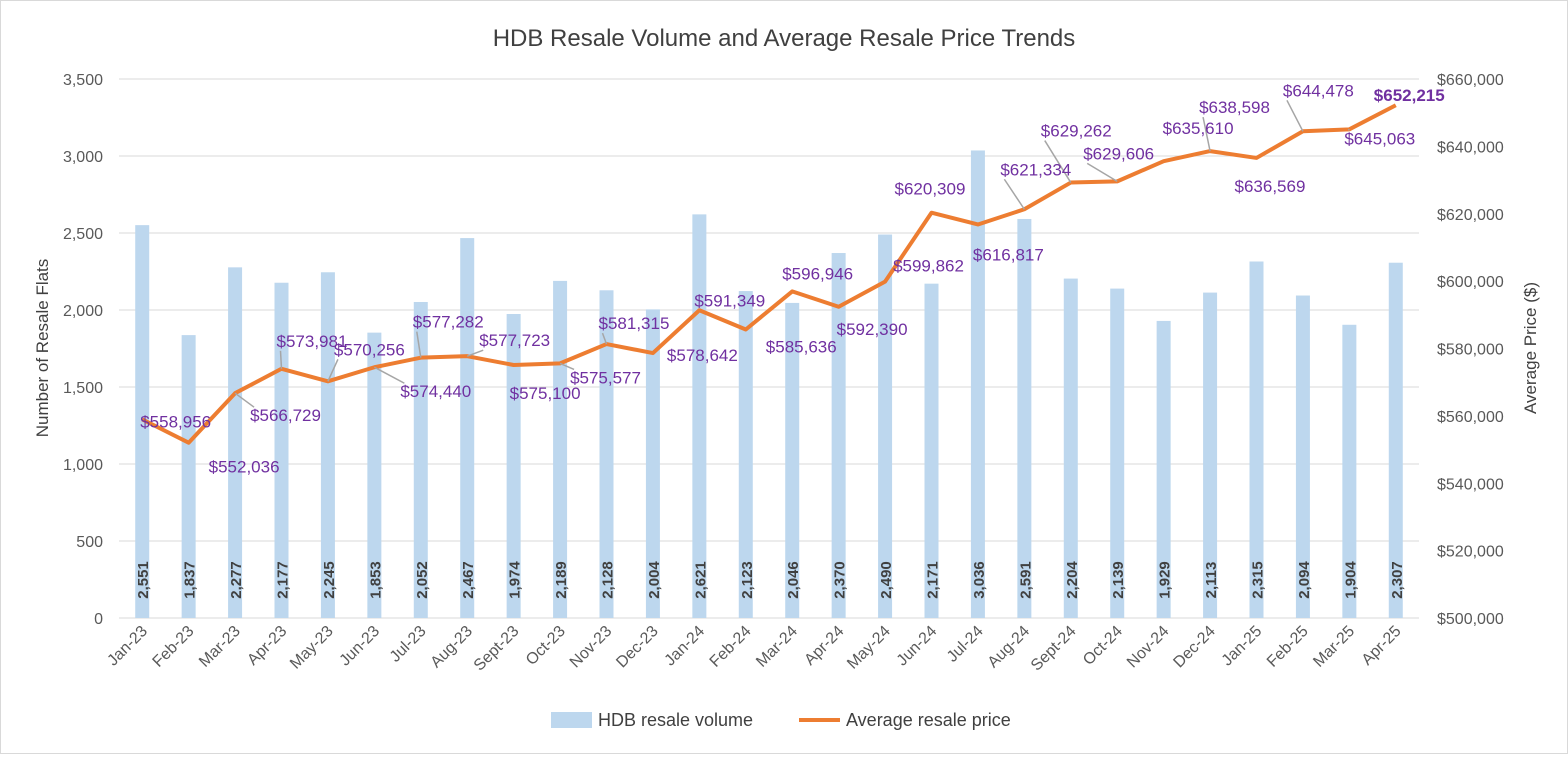 The height and width of the screenshot is (758, 1568). Describe the element at coordinates (174, 647) in the screenshot. I see `x-axis-tick-label: Feb-23` at that location.